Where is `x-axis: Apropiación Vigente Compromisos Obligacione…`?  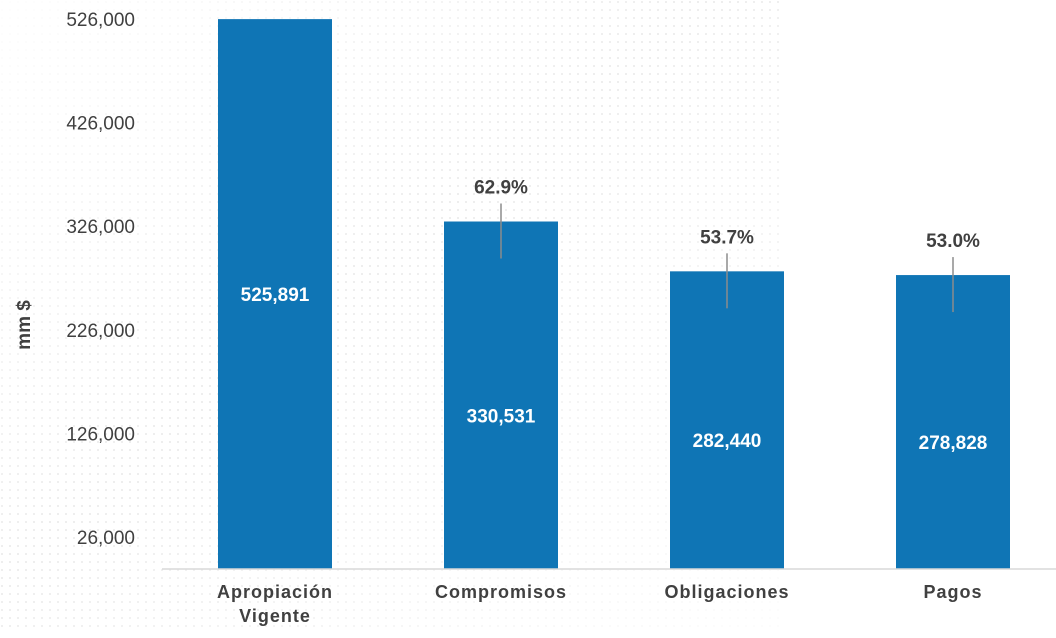
x-axis: Apropiación Vigente Compromisos Obligacione… is located at coordinates (599, 604).